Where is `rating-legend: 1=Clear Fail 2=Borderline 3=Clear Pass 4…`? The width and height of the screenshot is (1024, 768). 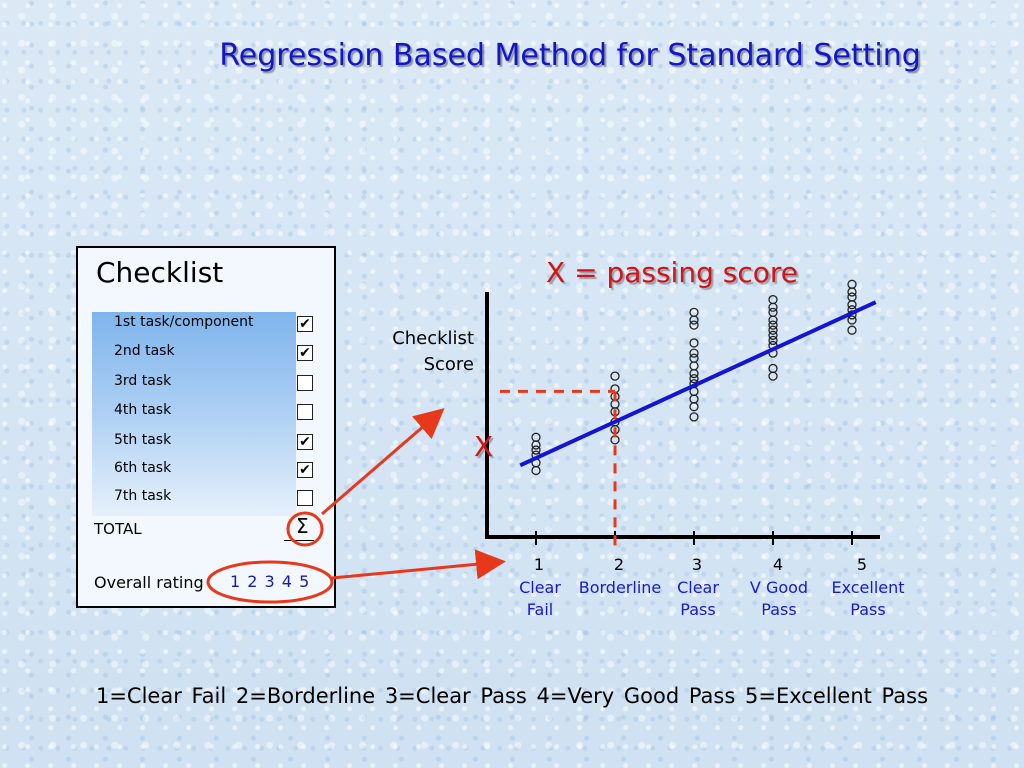
rating-legend: 1=Clear Fail 2=Borderline 3=Clear Pass 4… is located at coordinates (512, 696).